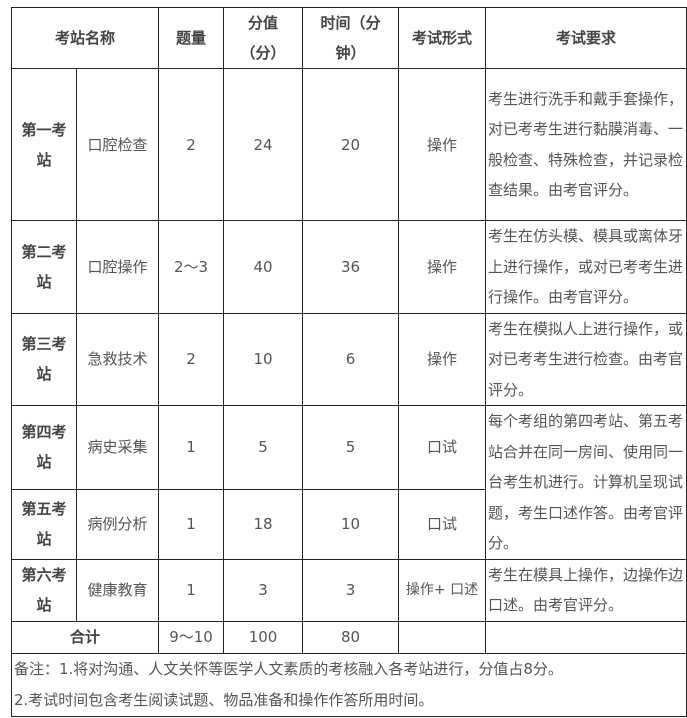 Image resolution: width=687 pixels, height=718 pixels. I want to click on table-row: 第五考站 病例分析 1 18 10 口试, so click(349, 524).